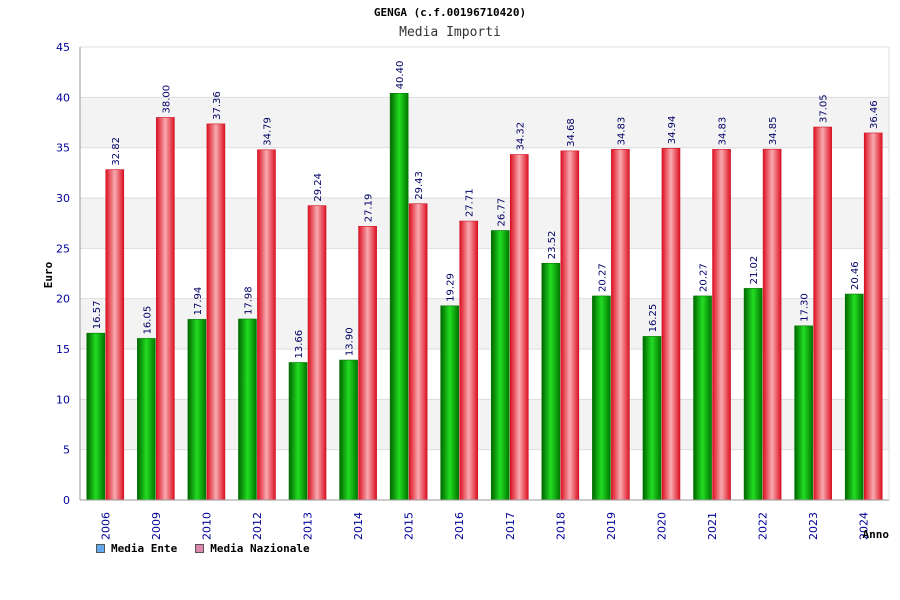 This screenshot has height=600, width=900. What do you see at coordinates (63, 299) in the screenshot?
I see `y-tick-label: 20` at bounding box center [63, 299].